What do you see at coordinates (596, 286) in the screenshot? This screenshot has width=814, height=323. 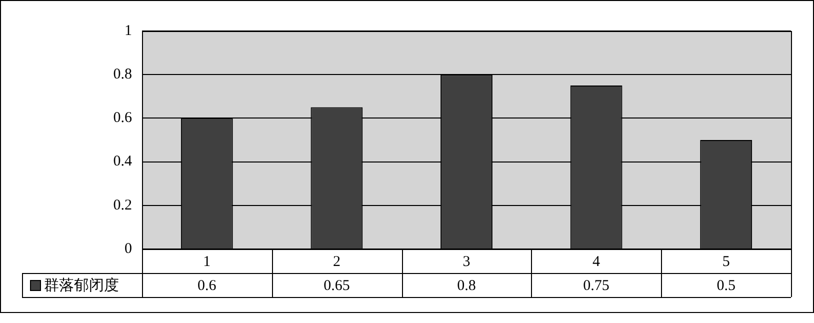 I see `data-label: 0.75` at bounding box center [596, 286].